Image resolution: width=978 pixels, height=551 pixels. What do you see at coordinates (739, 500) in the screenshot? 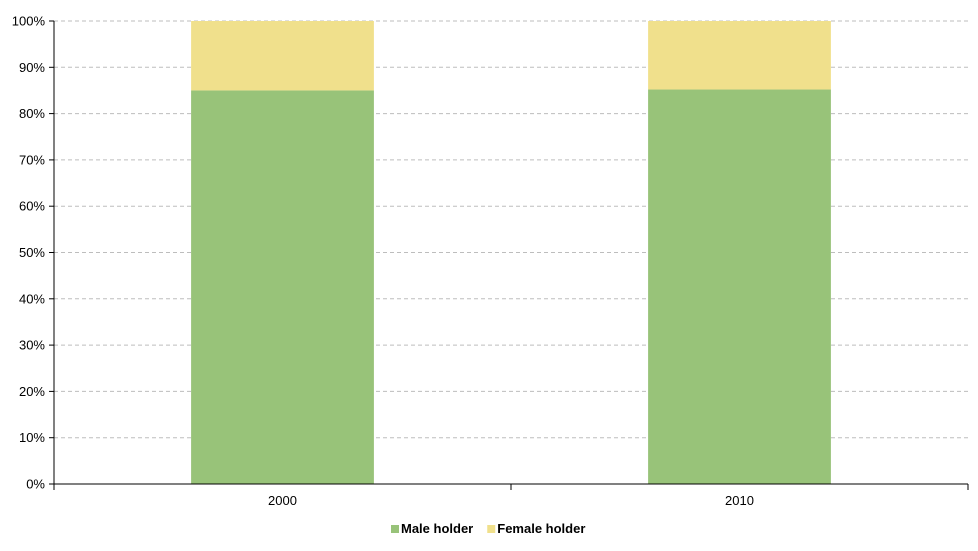
I see `x-tick-label: 2010` at bounding box center [739, 500].